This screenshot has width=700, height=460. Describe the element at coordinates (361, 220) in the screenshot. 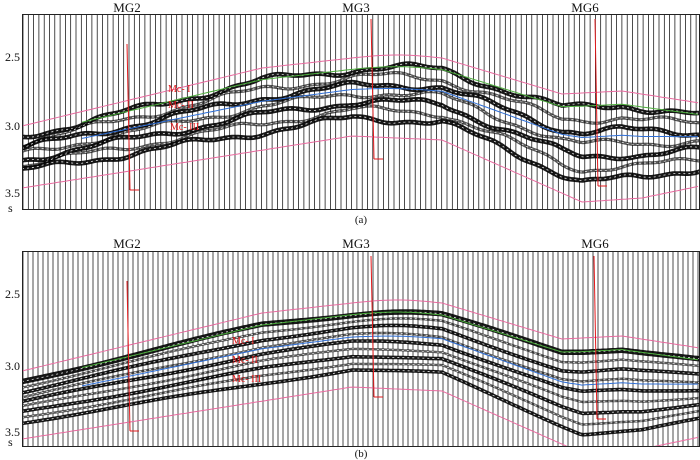

I see `panel-caption-a: (a)` at that location.